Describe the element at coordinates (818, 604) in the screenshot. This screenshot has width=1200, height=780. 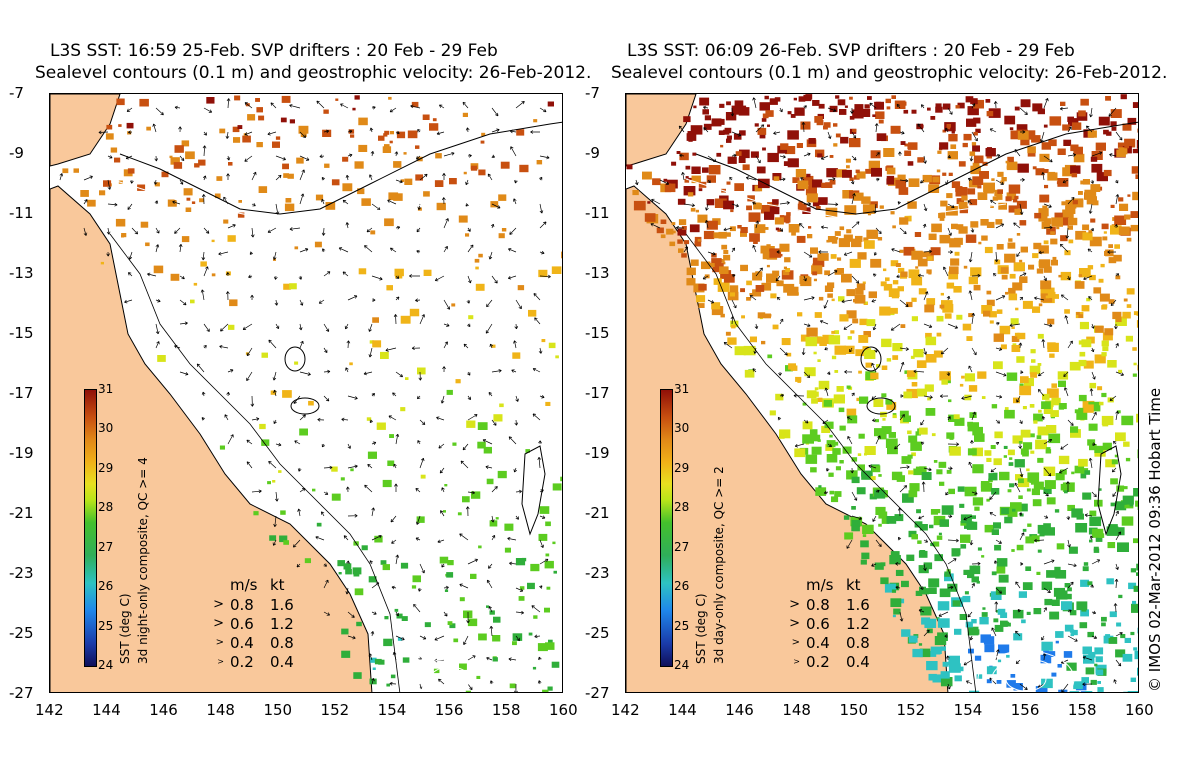
I see `legend-ms: 0.8` at that location.